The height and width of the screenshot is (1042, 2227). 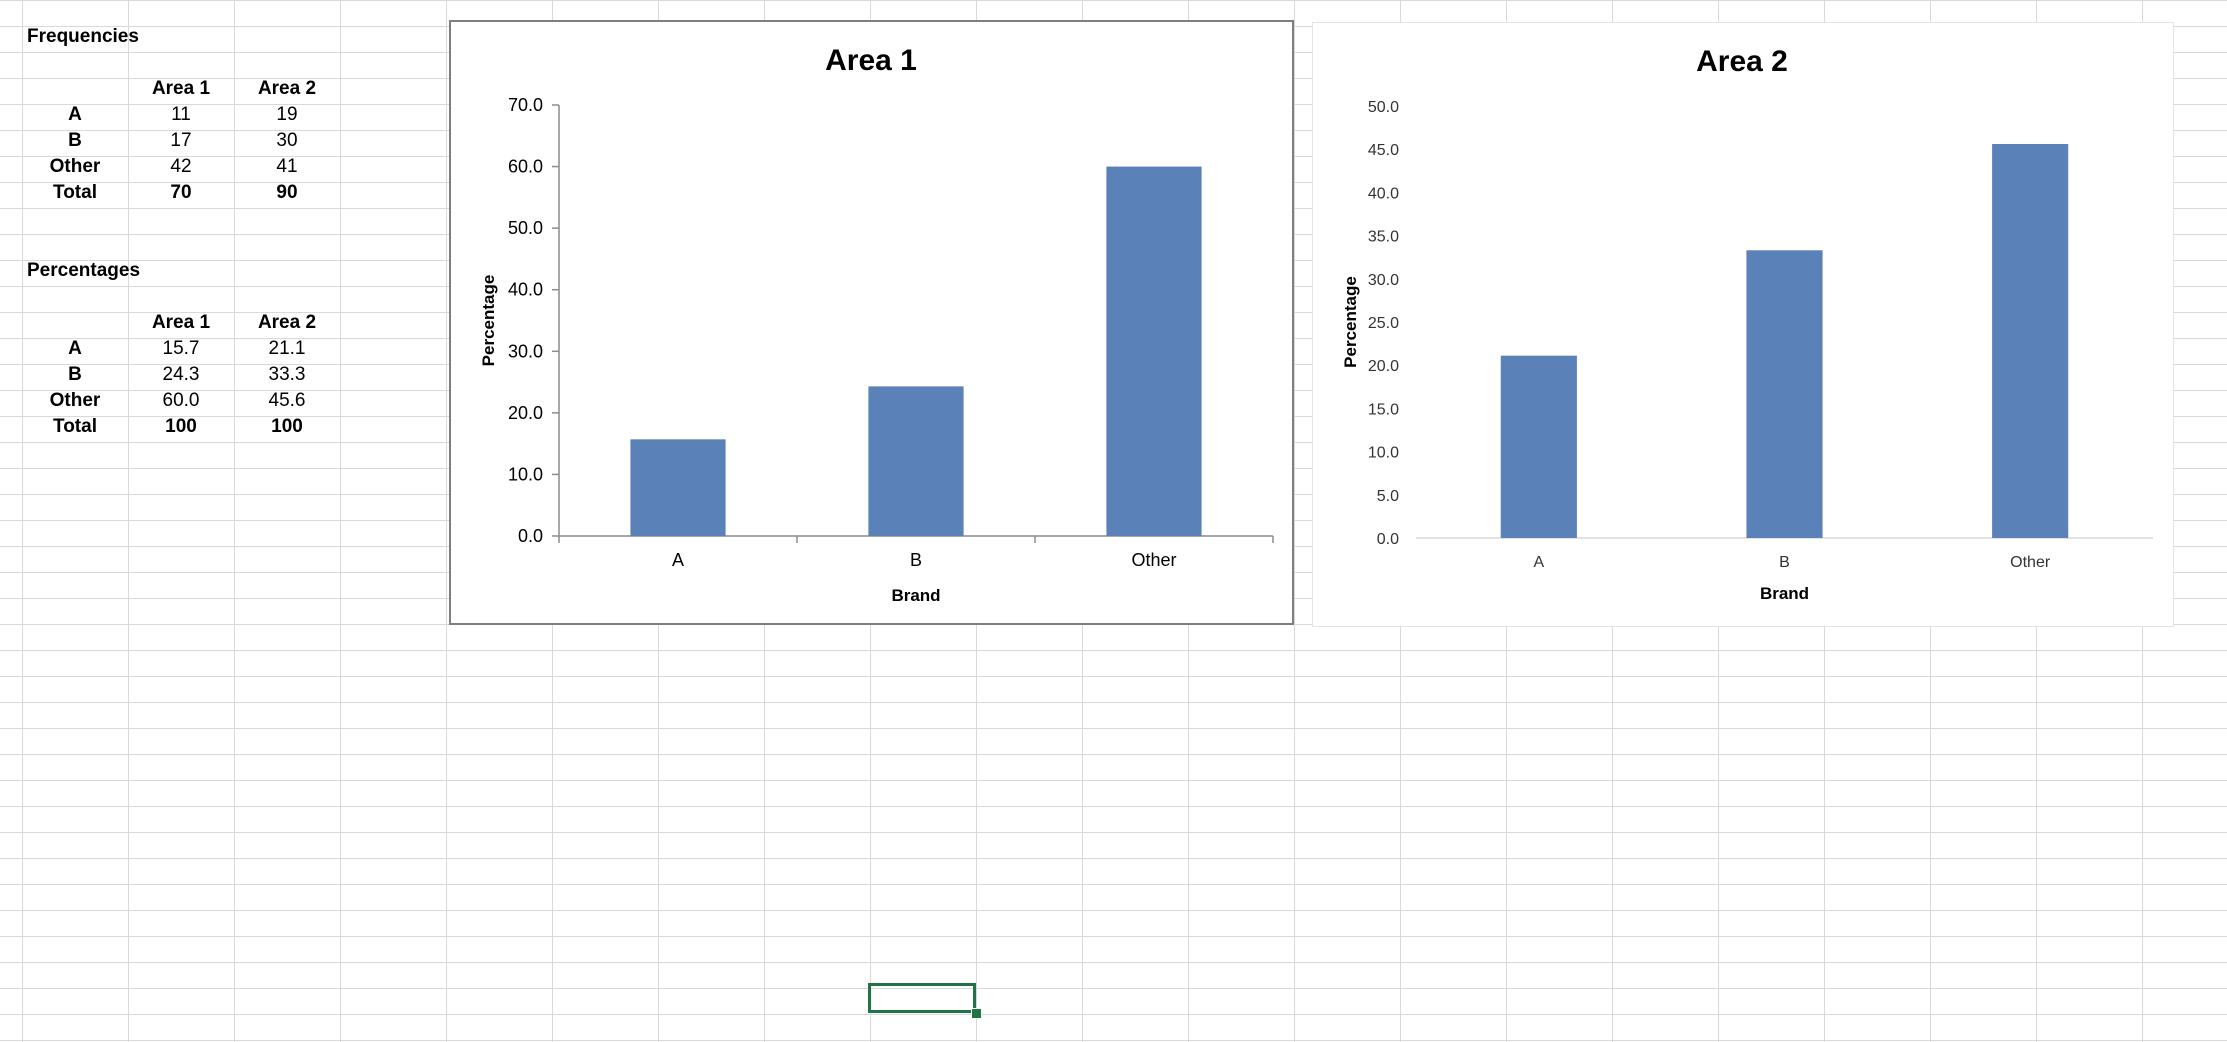 I want to click on freq-header-area1: Area 1, so click(x=181, y=88).